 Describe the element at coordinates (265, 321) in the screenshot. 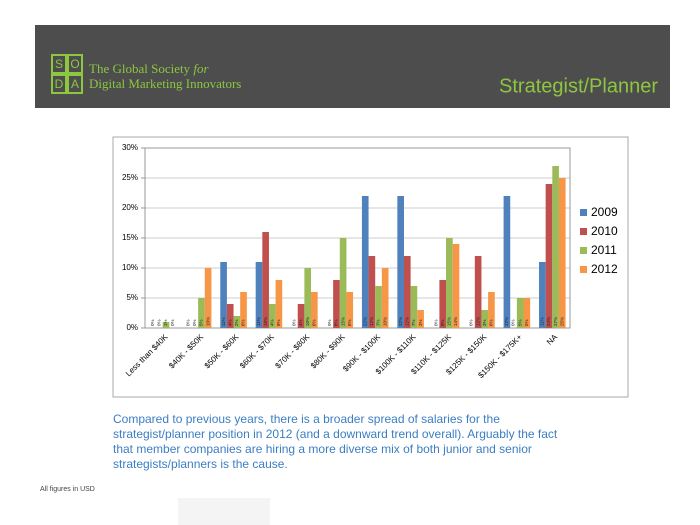

I see `value-label: 16%` at that location.